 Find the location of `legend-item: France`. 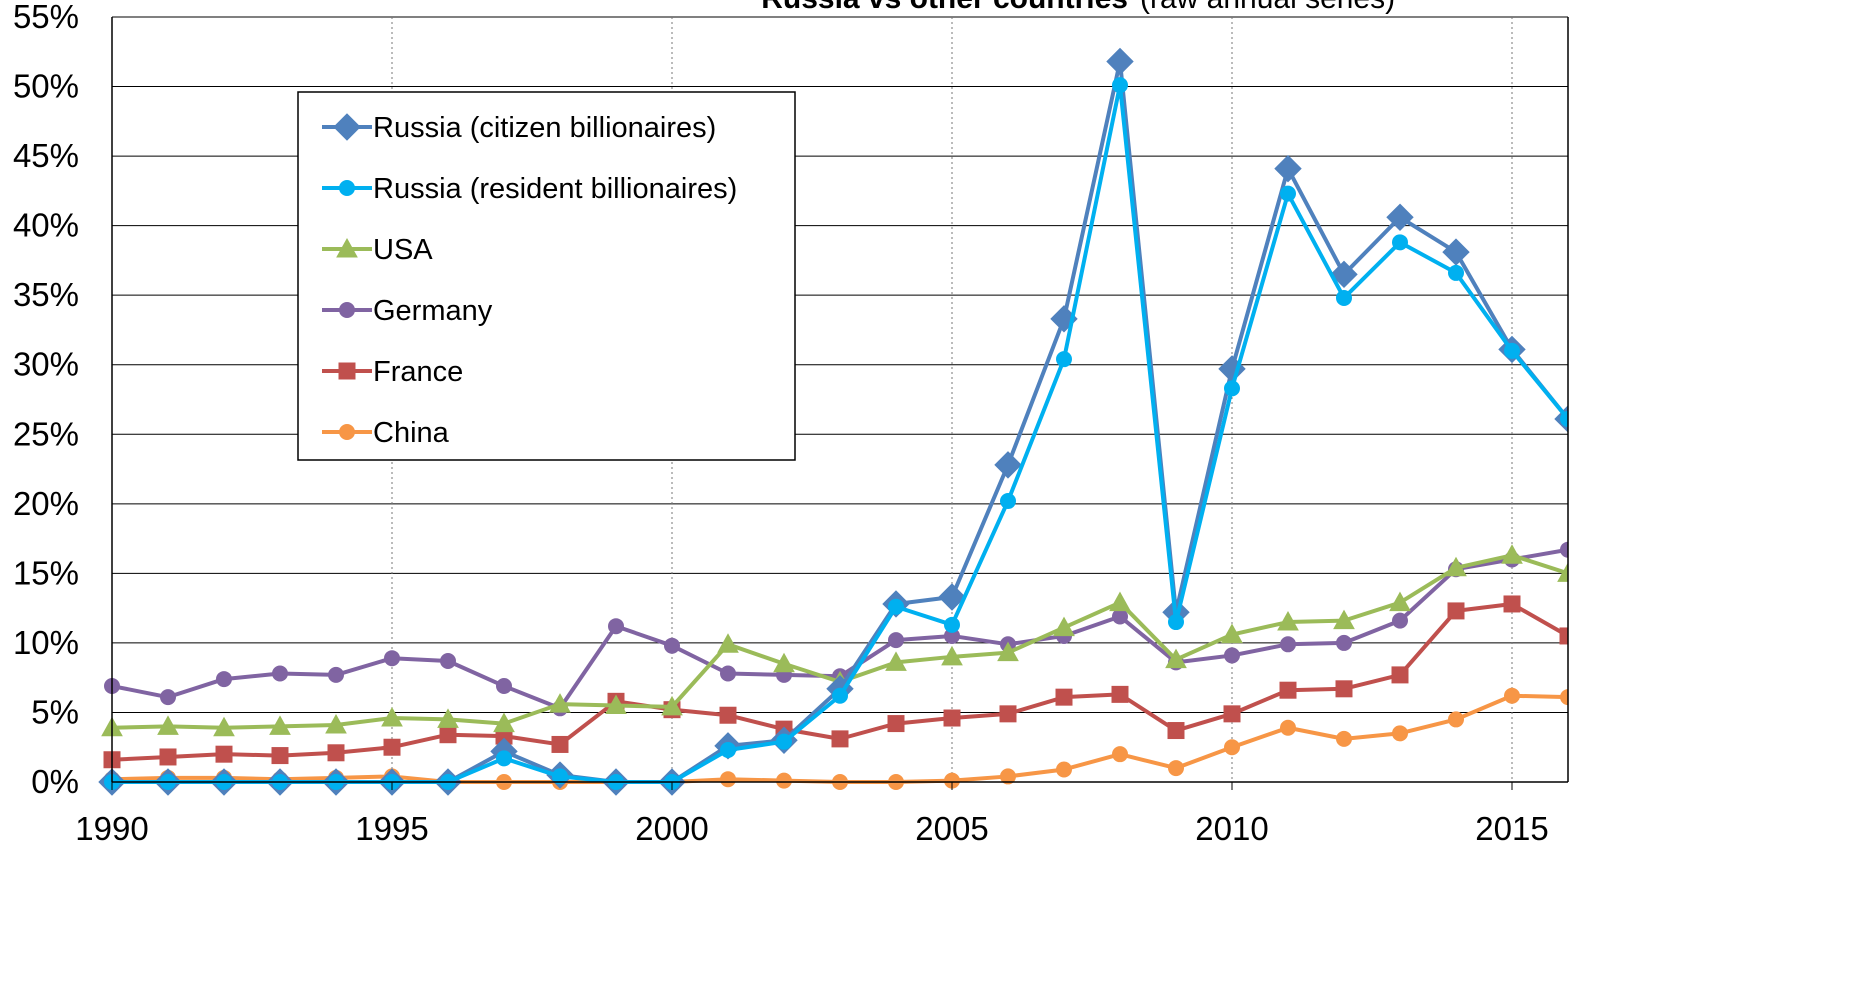

legend-item: France is located at coordinates (392, 372).